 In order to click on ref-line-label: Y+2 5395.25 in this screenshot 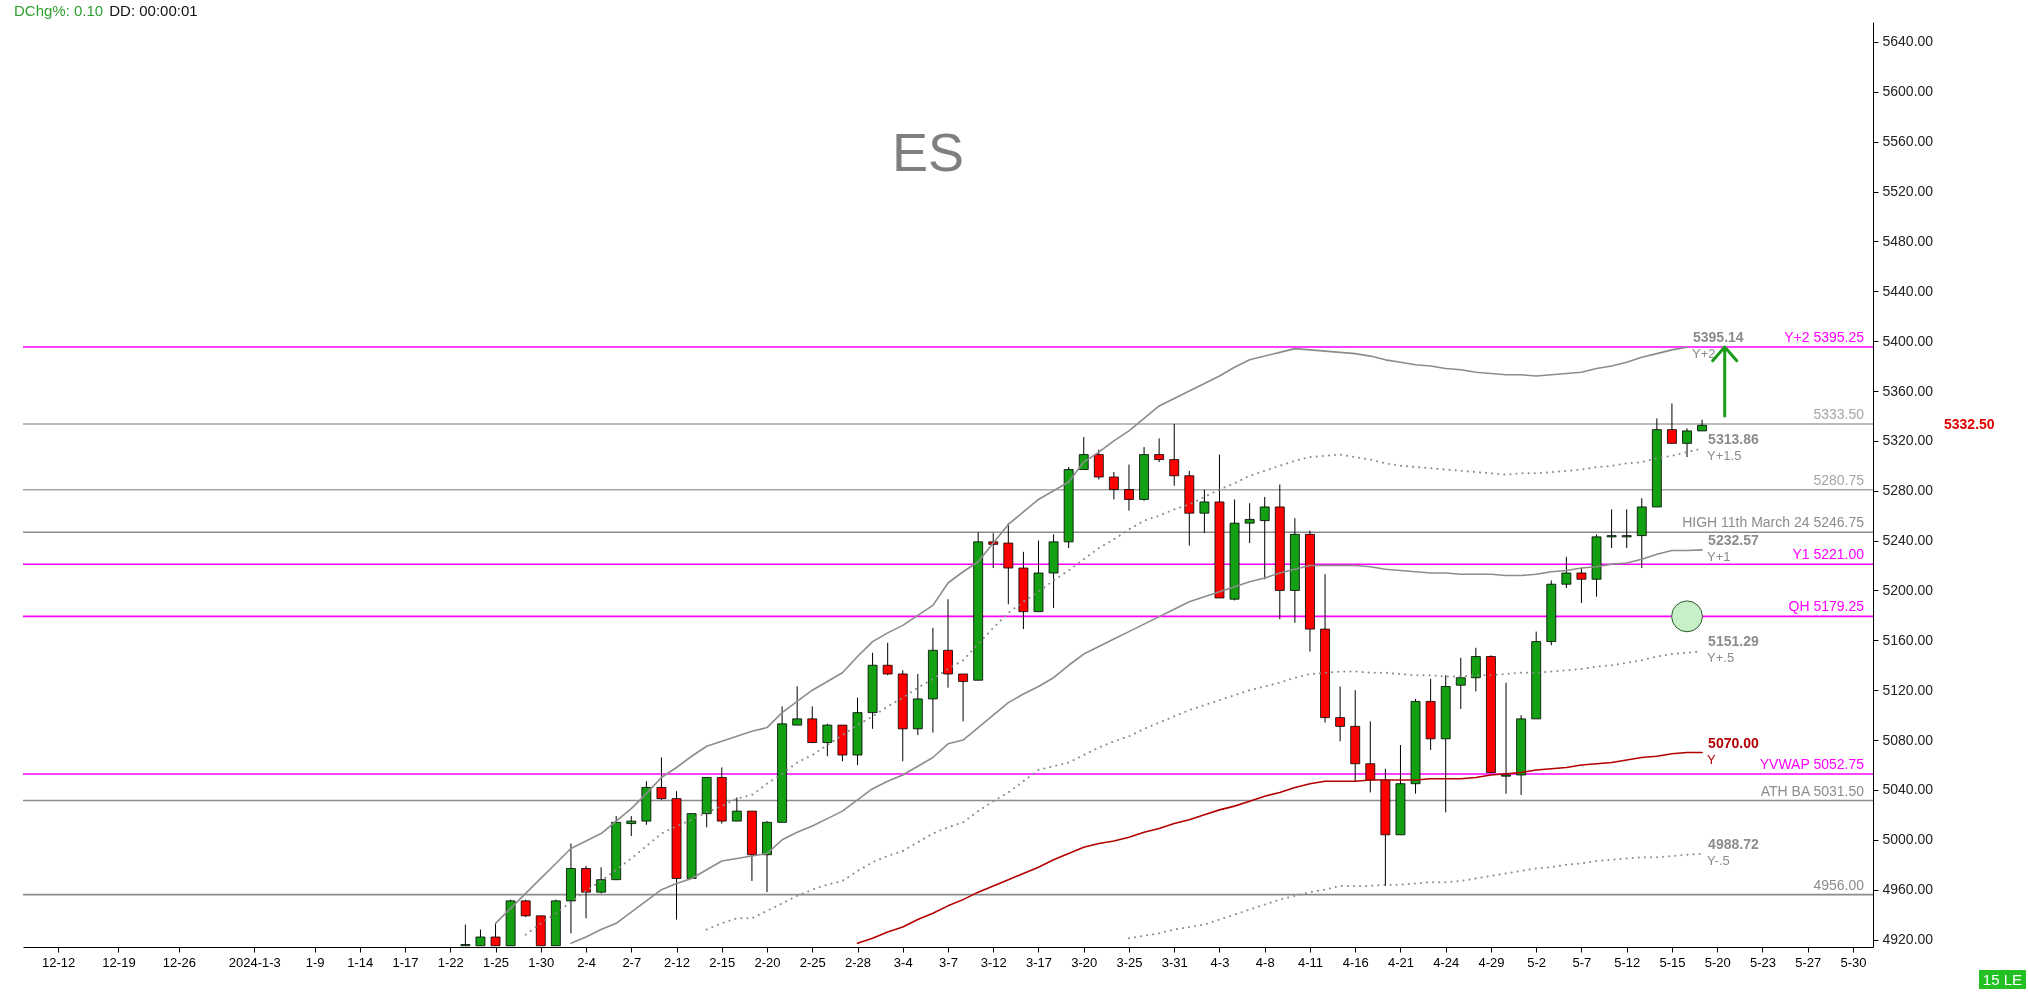, I will do `click(1824, 337)`.